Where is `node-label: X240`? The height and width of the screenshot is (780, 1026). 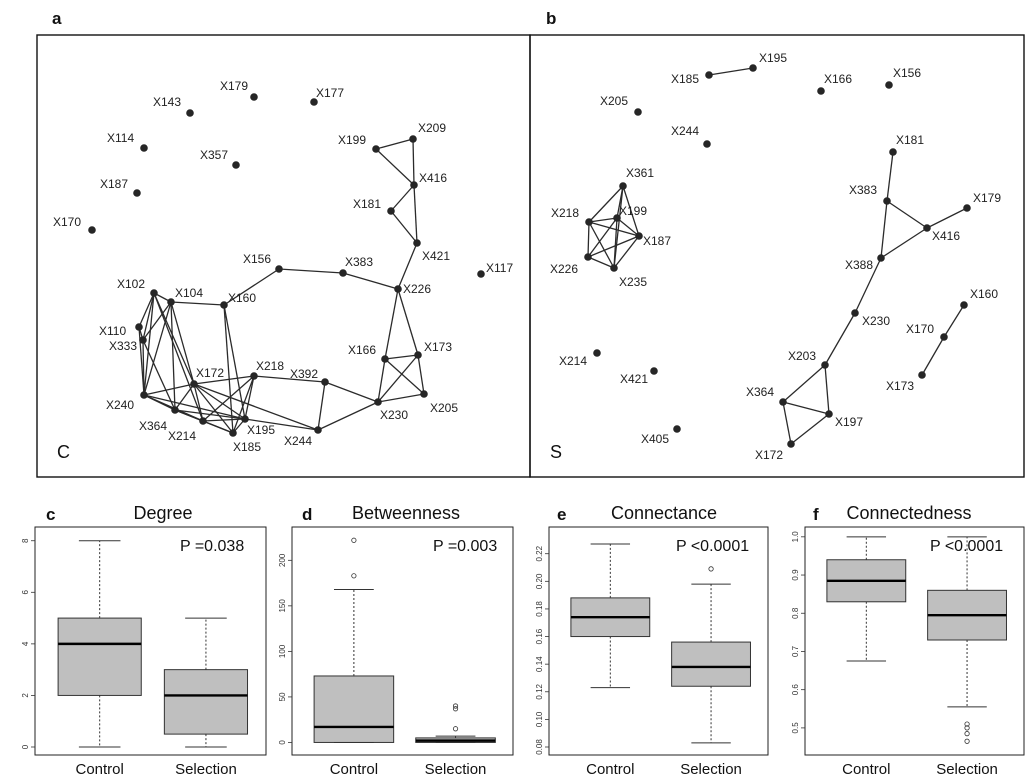
node-label: X240 is located at coordinates (120, 405).